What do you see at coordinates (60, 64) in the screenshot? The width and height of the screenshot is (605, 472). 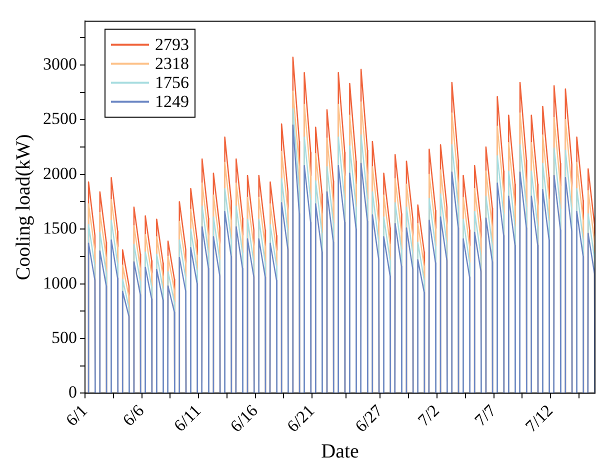 I see `y-tick-label: 3000` at bounding box center [60, 64].